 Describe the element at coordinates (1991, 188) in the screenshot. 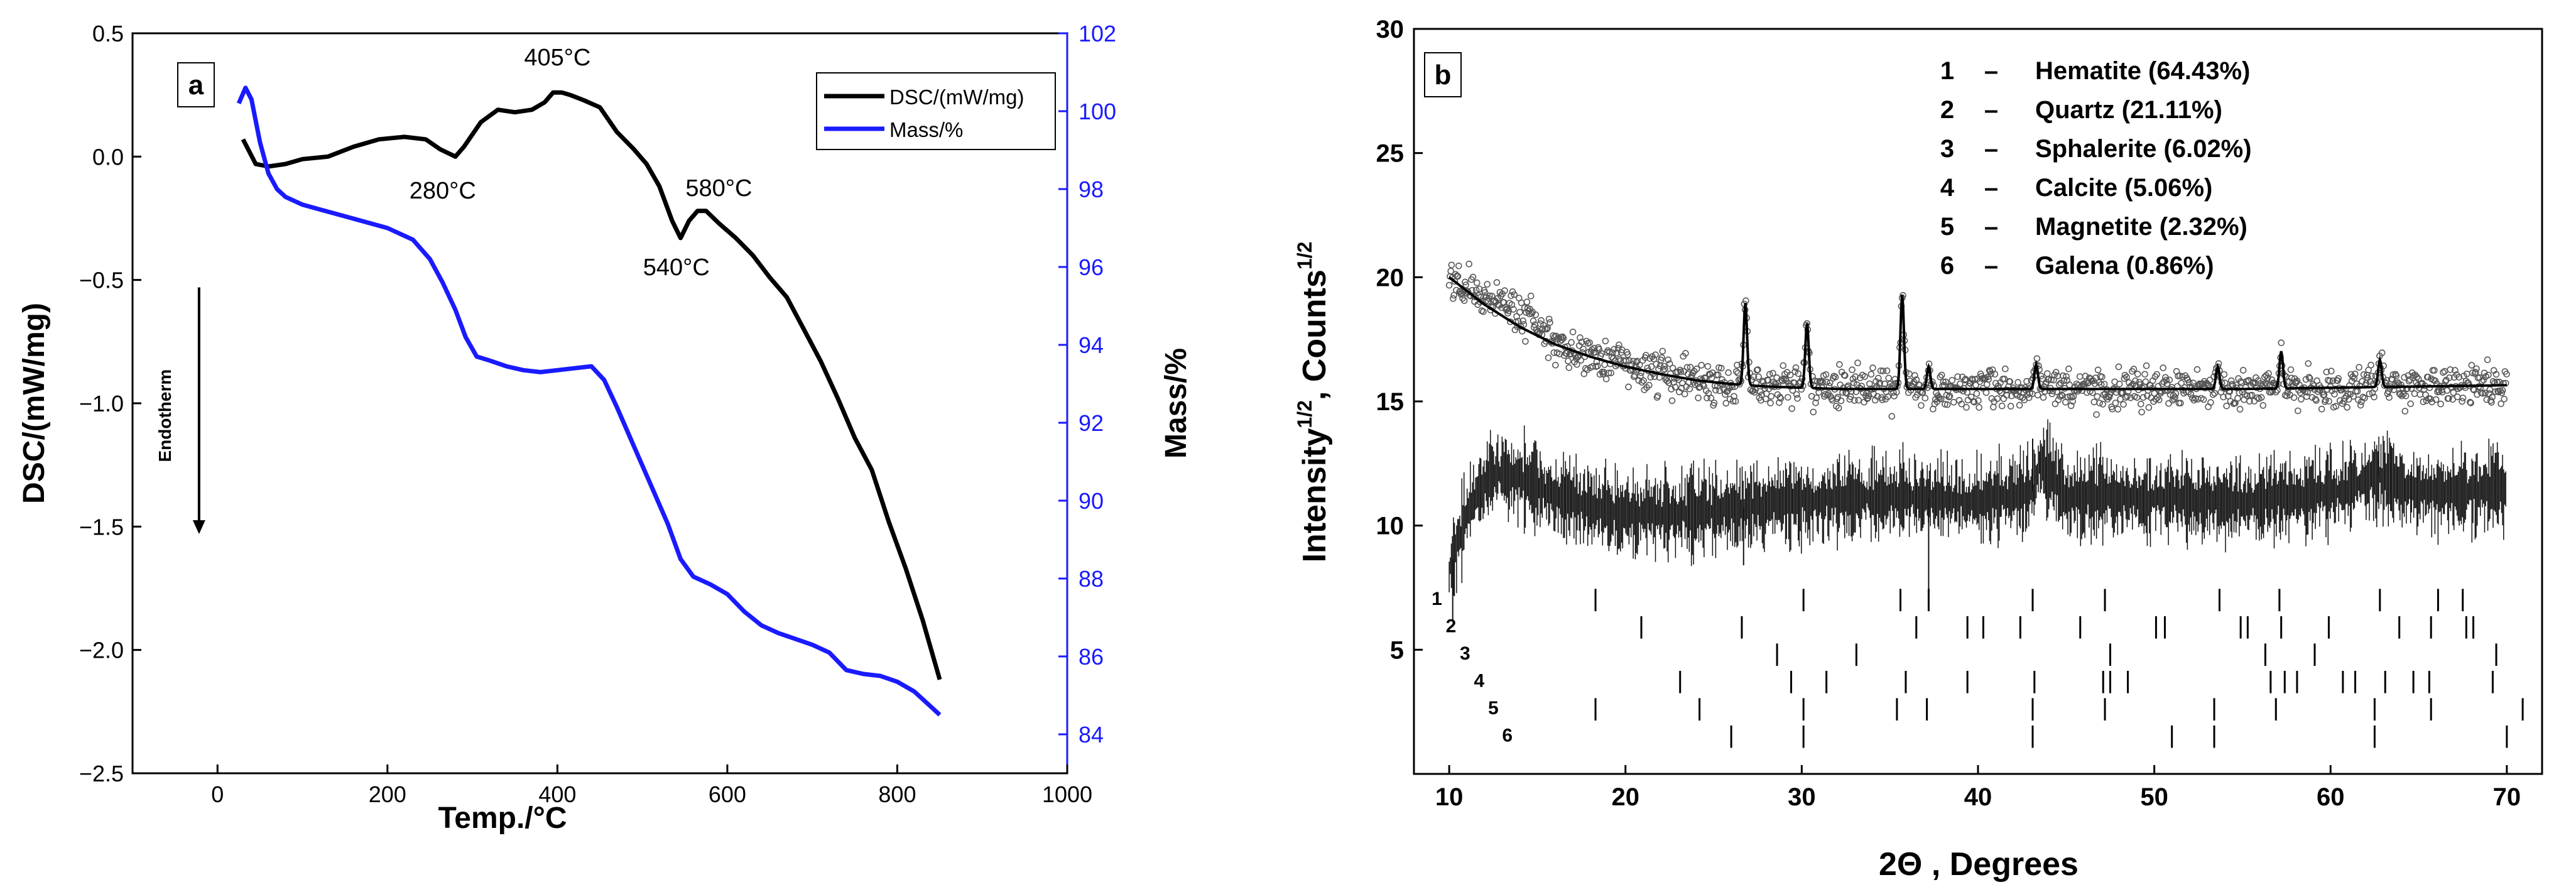

I see `phase-legend-dash: –` at that location.